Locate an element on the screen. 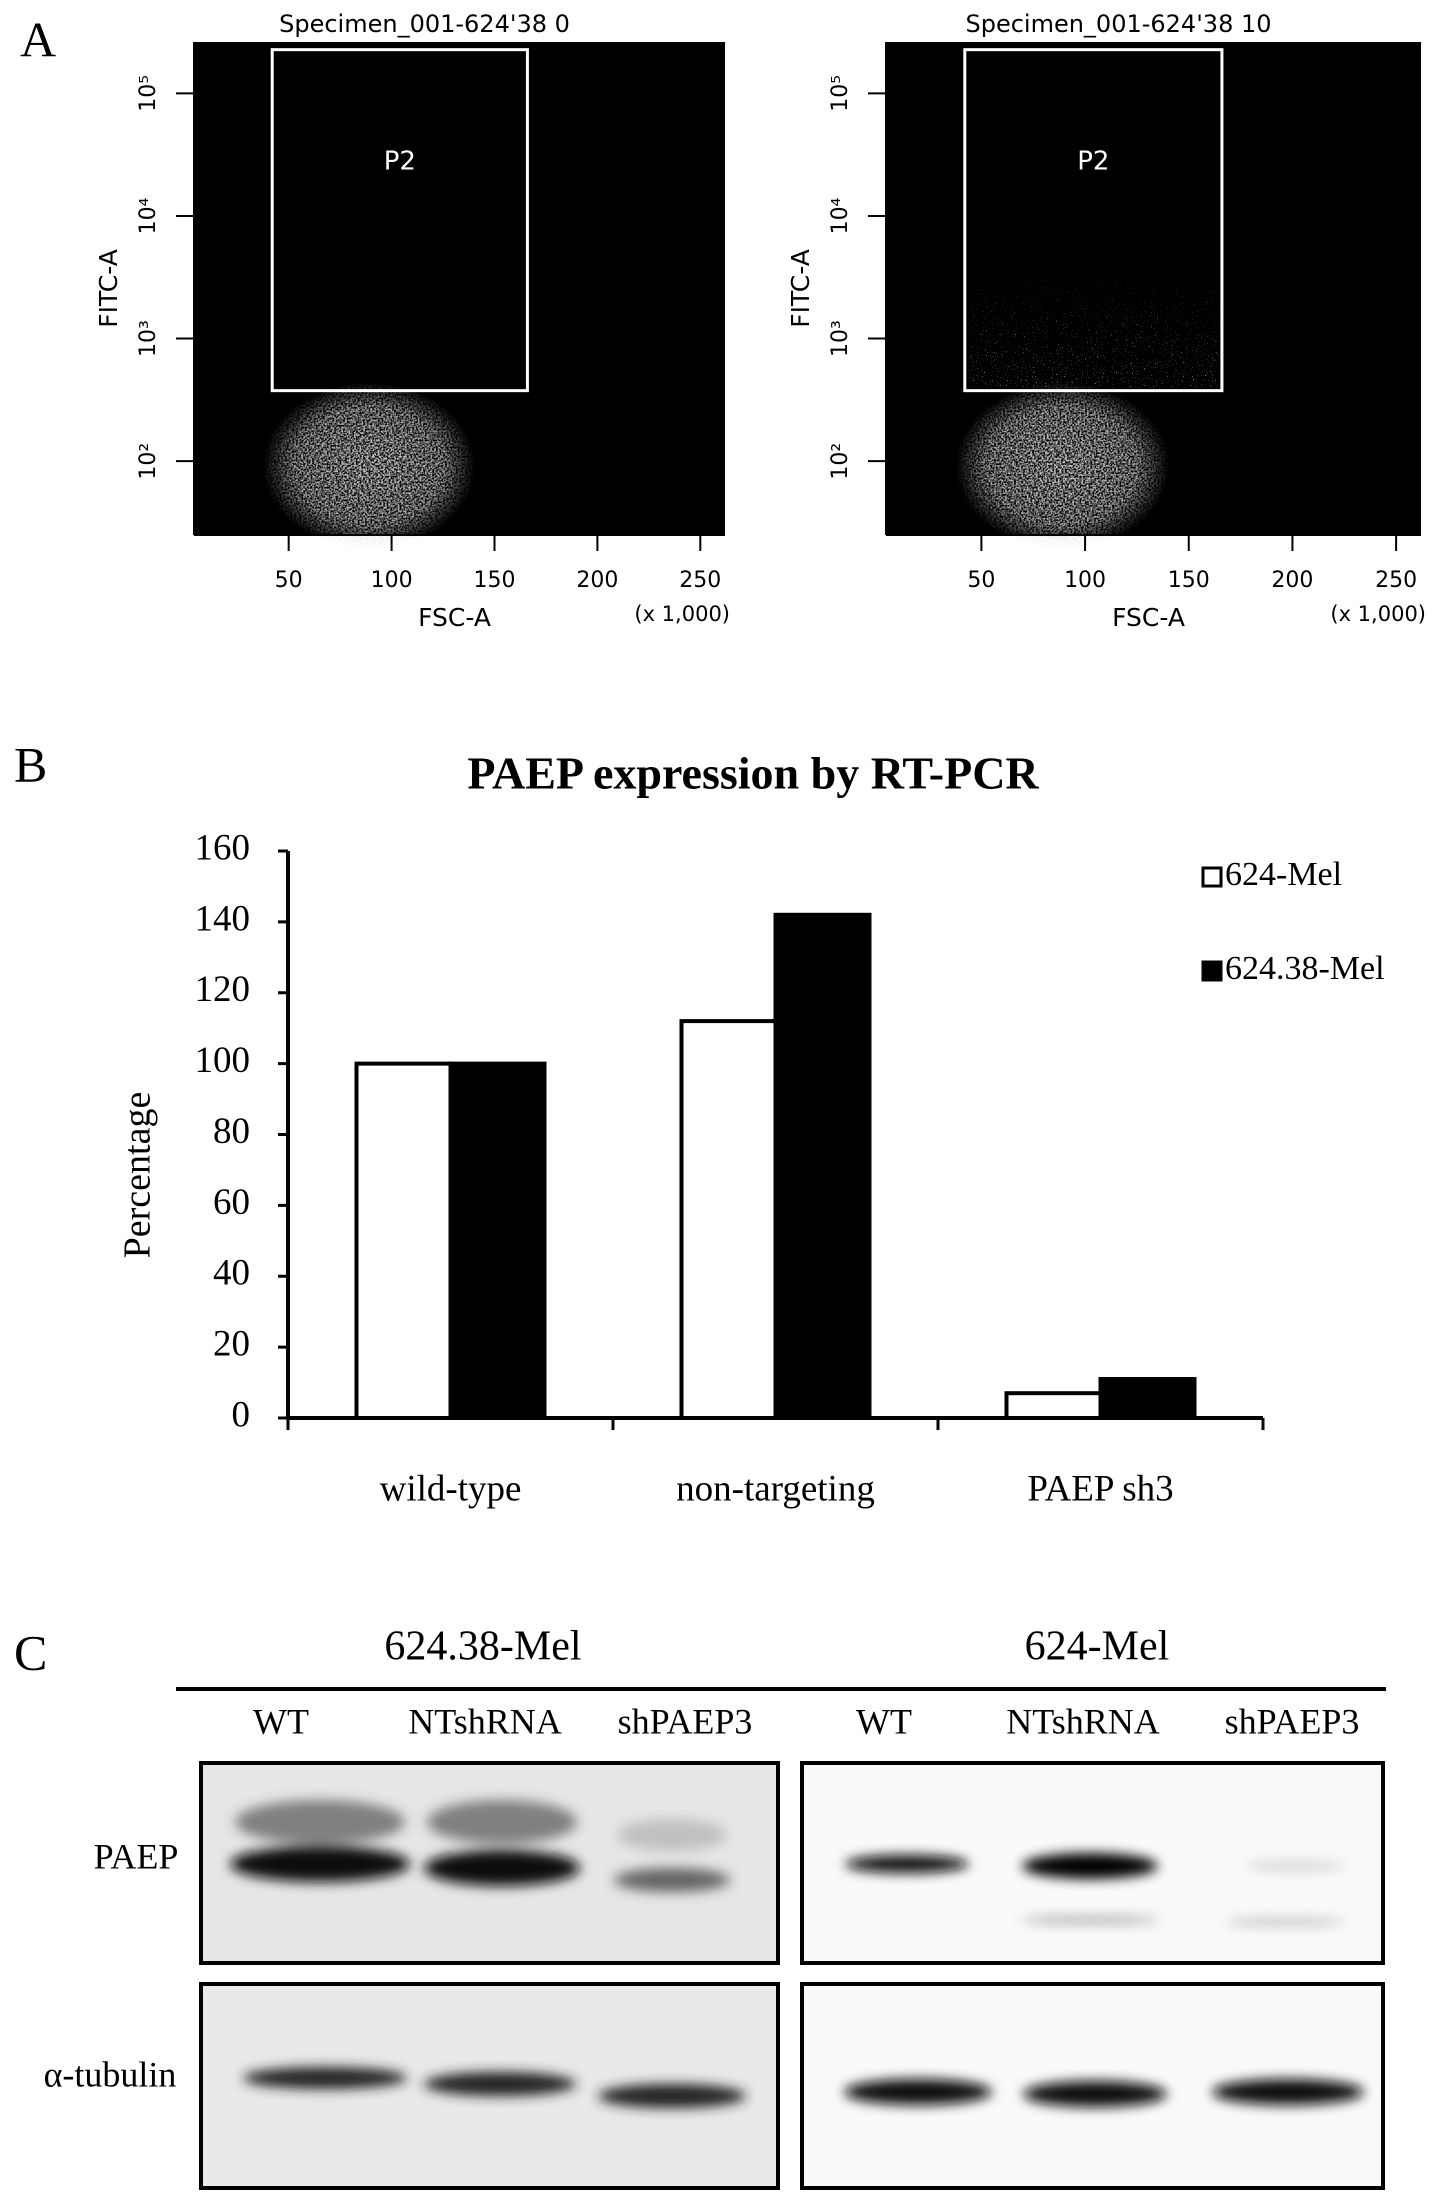 The image size is (1441, 2194). y-axis-label: Percentage is located at coordinates (138, 1175).